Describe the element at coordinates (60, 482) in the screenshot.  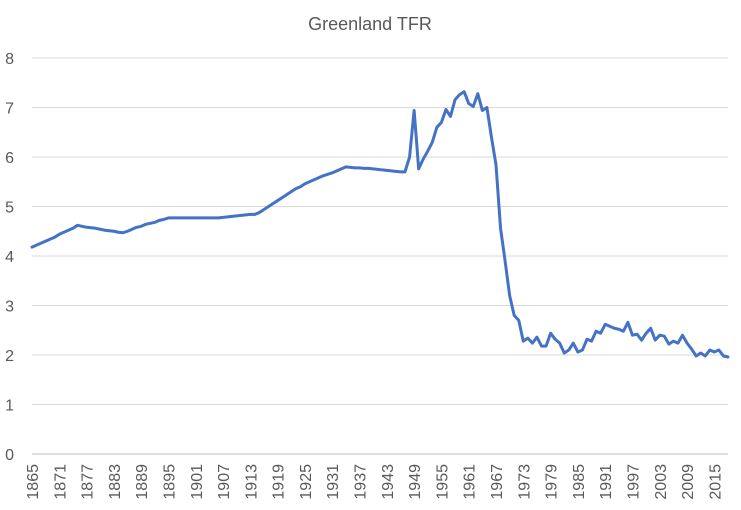
I see `x-tick-label: 1871` at that location.